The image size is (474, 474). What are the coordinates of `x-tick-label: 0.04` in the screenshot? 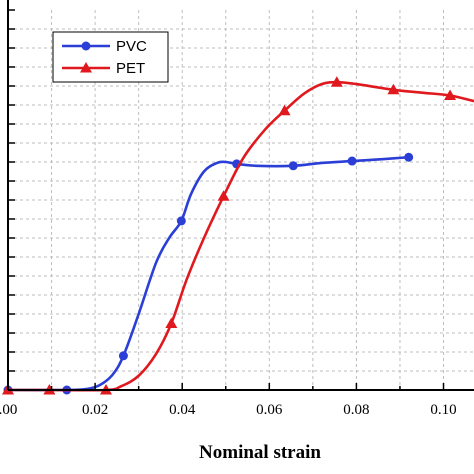 It's located at (182, 410).